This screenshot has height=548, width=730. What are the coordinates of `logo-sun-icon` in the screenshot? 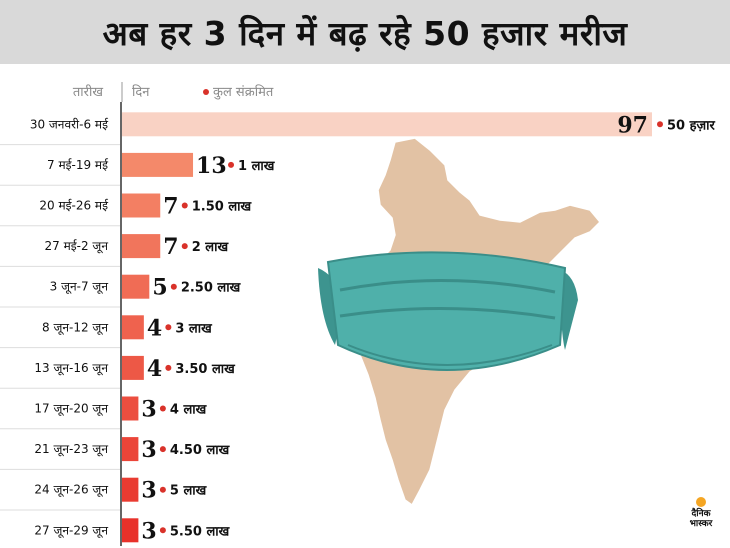 It's located at (701, 502).